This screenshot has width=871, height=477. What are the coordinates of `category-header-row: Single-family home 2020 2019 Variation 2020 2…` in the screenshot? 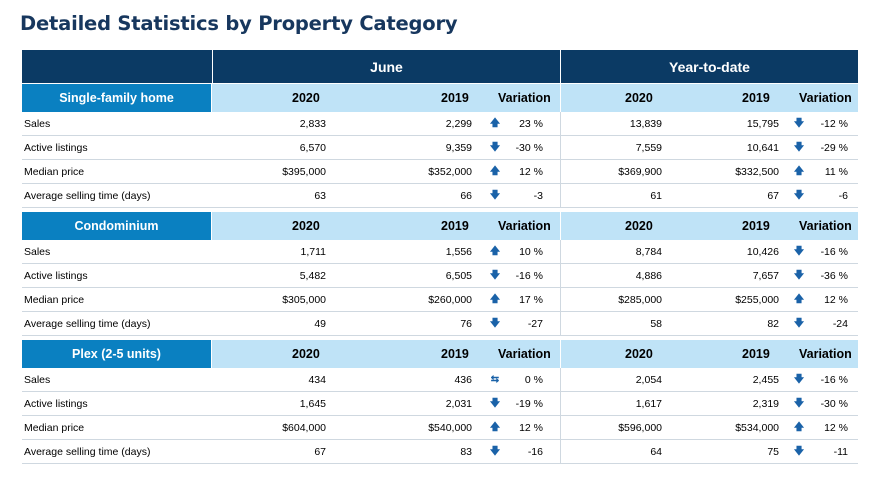 It's located at (440, 98).